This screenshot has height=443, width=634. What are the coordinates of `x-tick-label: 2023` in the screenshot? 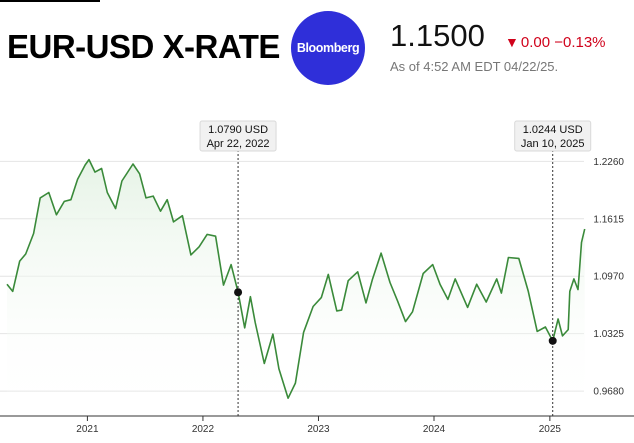 It's located at (318, 429).